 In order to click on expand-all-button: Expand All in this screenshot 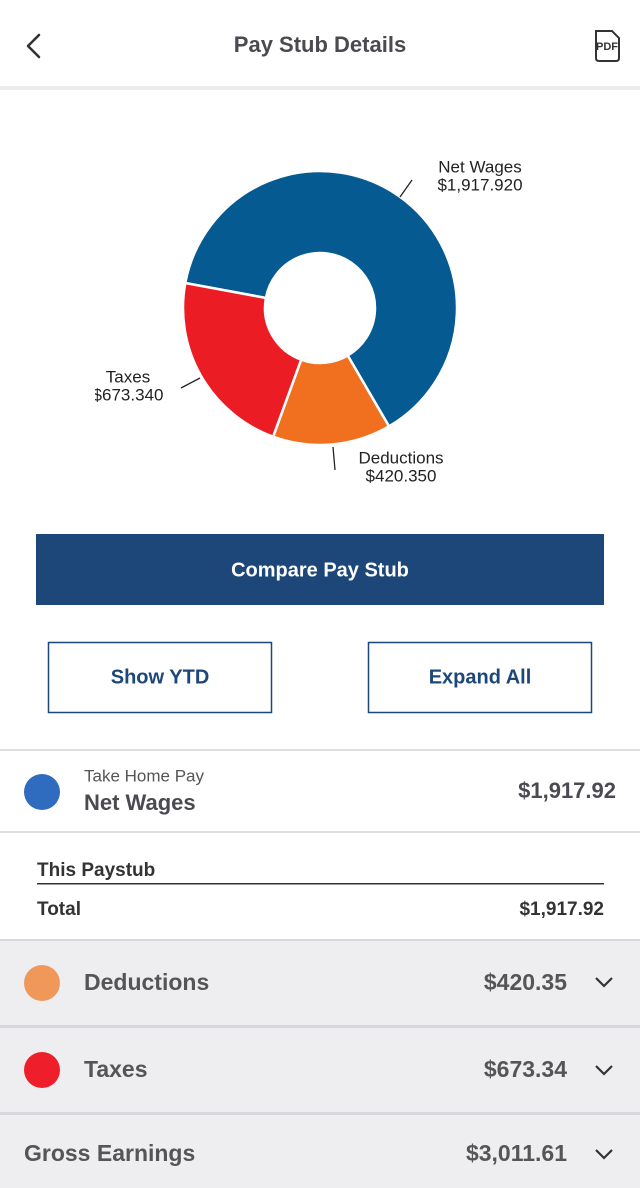, I will do `click(480, 677)`.